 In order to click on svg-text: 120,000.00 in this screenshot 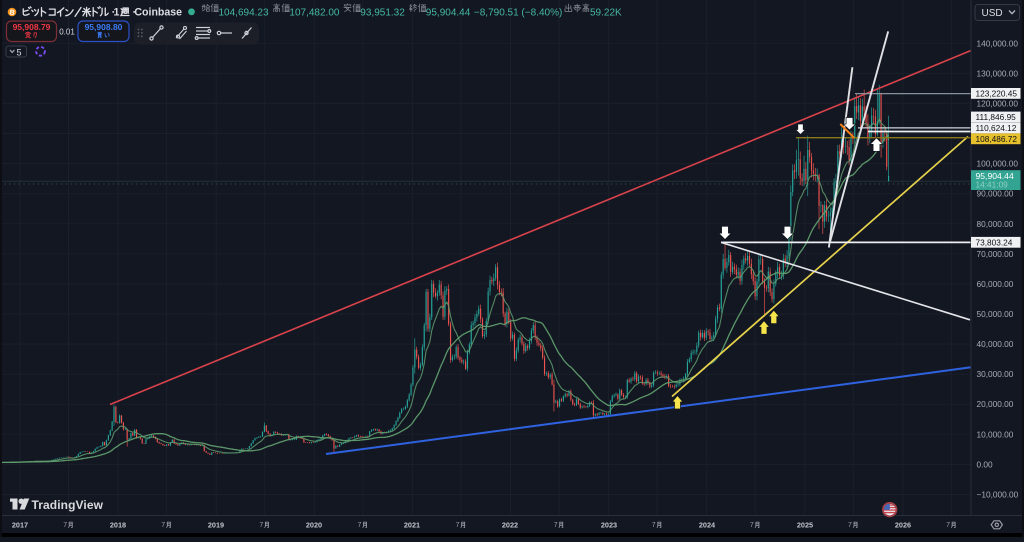, I will do `click(998, 103)`.